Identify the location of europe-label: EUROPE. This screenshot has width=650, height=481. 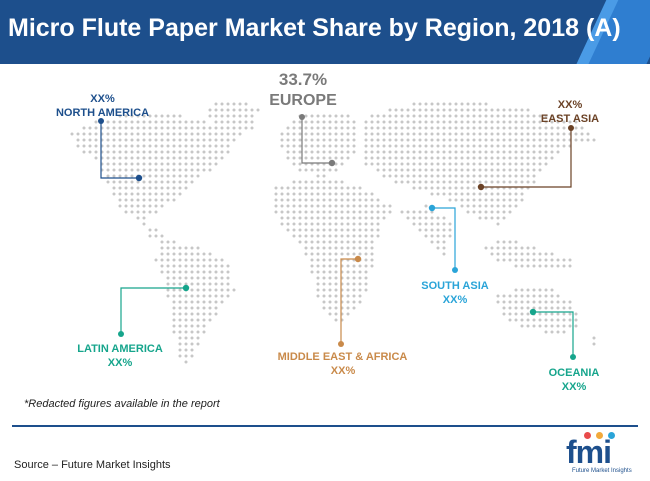
(303, 100).